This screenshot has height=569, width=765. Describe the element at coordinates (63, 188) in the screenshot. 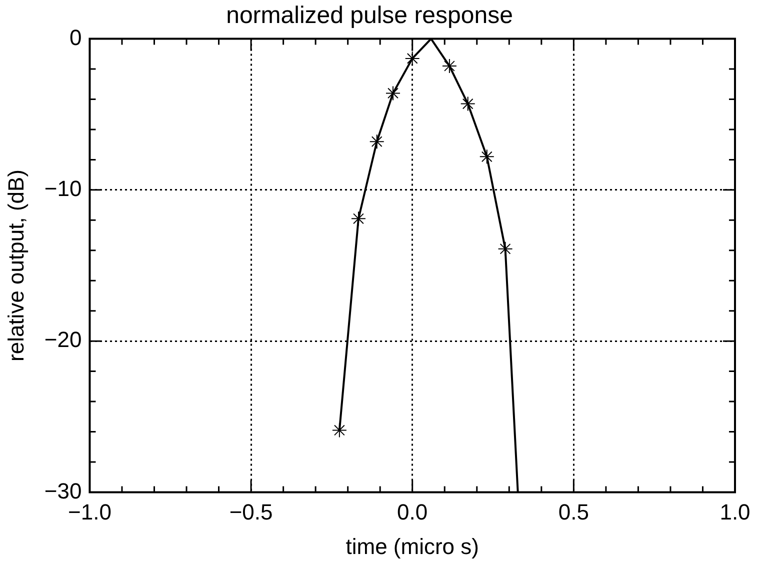

I see `y-tick-label: −10` at that location.